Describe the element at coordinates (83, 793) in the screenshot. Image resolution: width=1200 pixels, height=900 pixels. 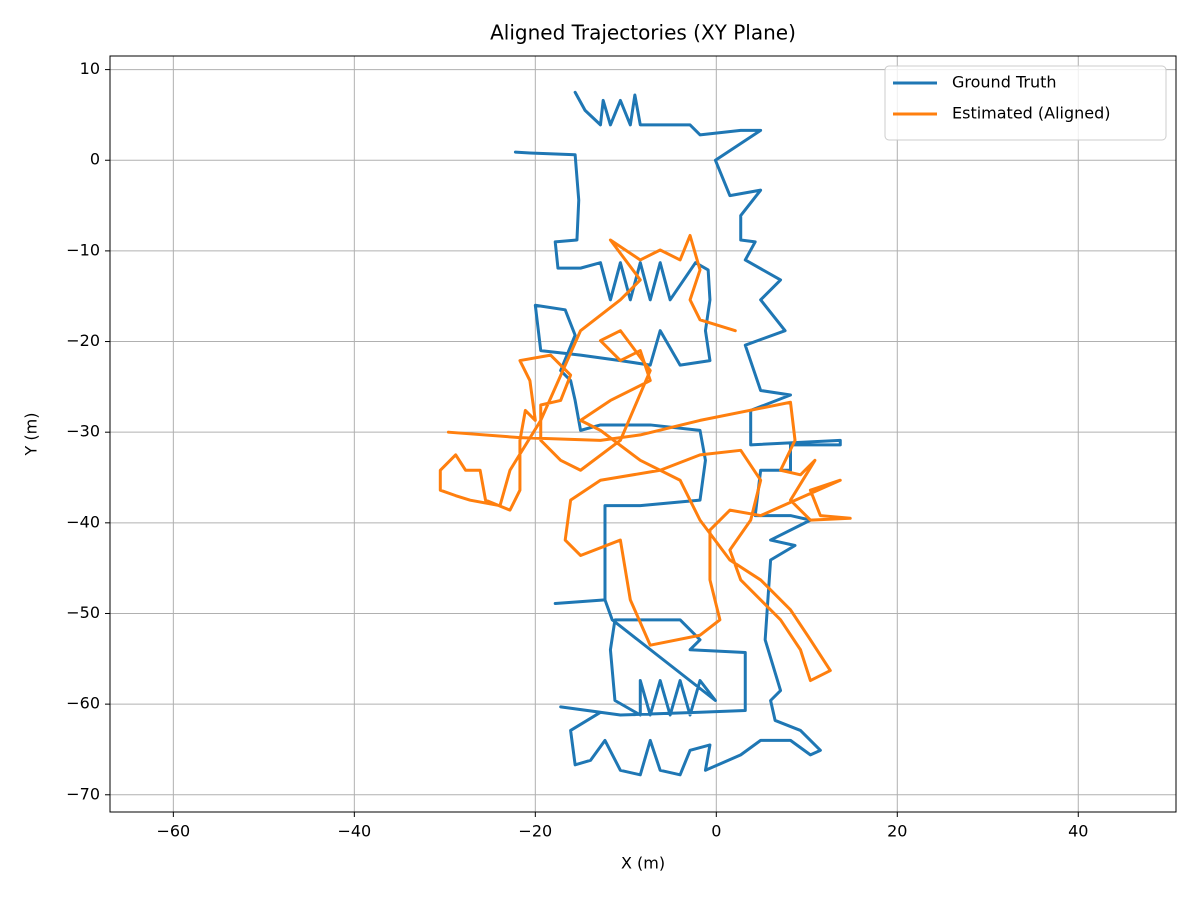
I see `y-tick-label: −70` at that location.